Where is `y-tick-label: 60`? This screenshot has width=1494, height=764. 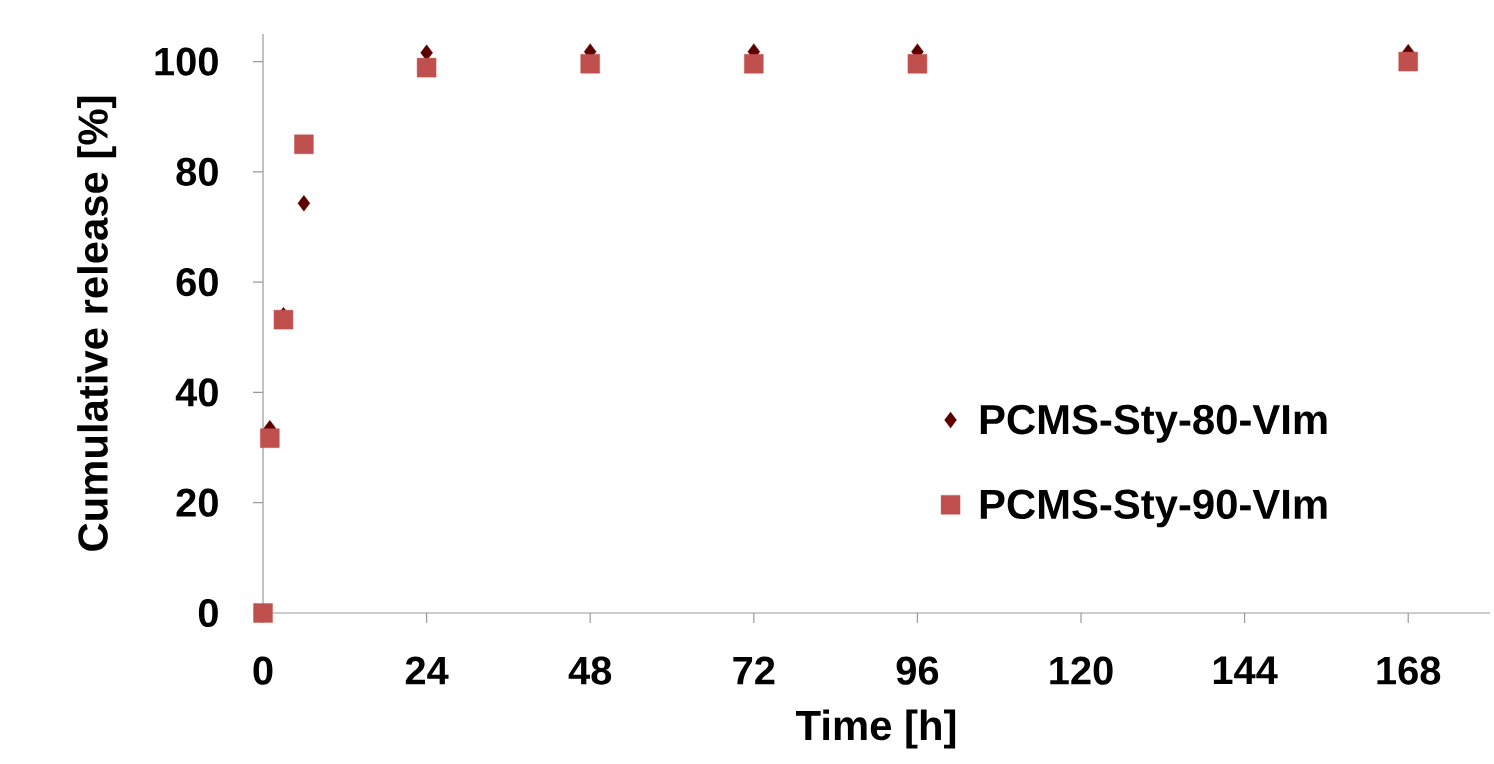
y-tick-label: 60 is located at coordinates (197, 282).